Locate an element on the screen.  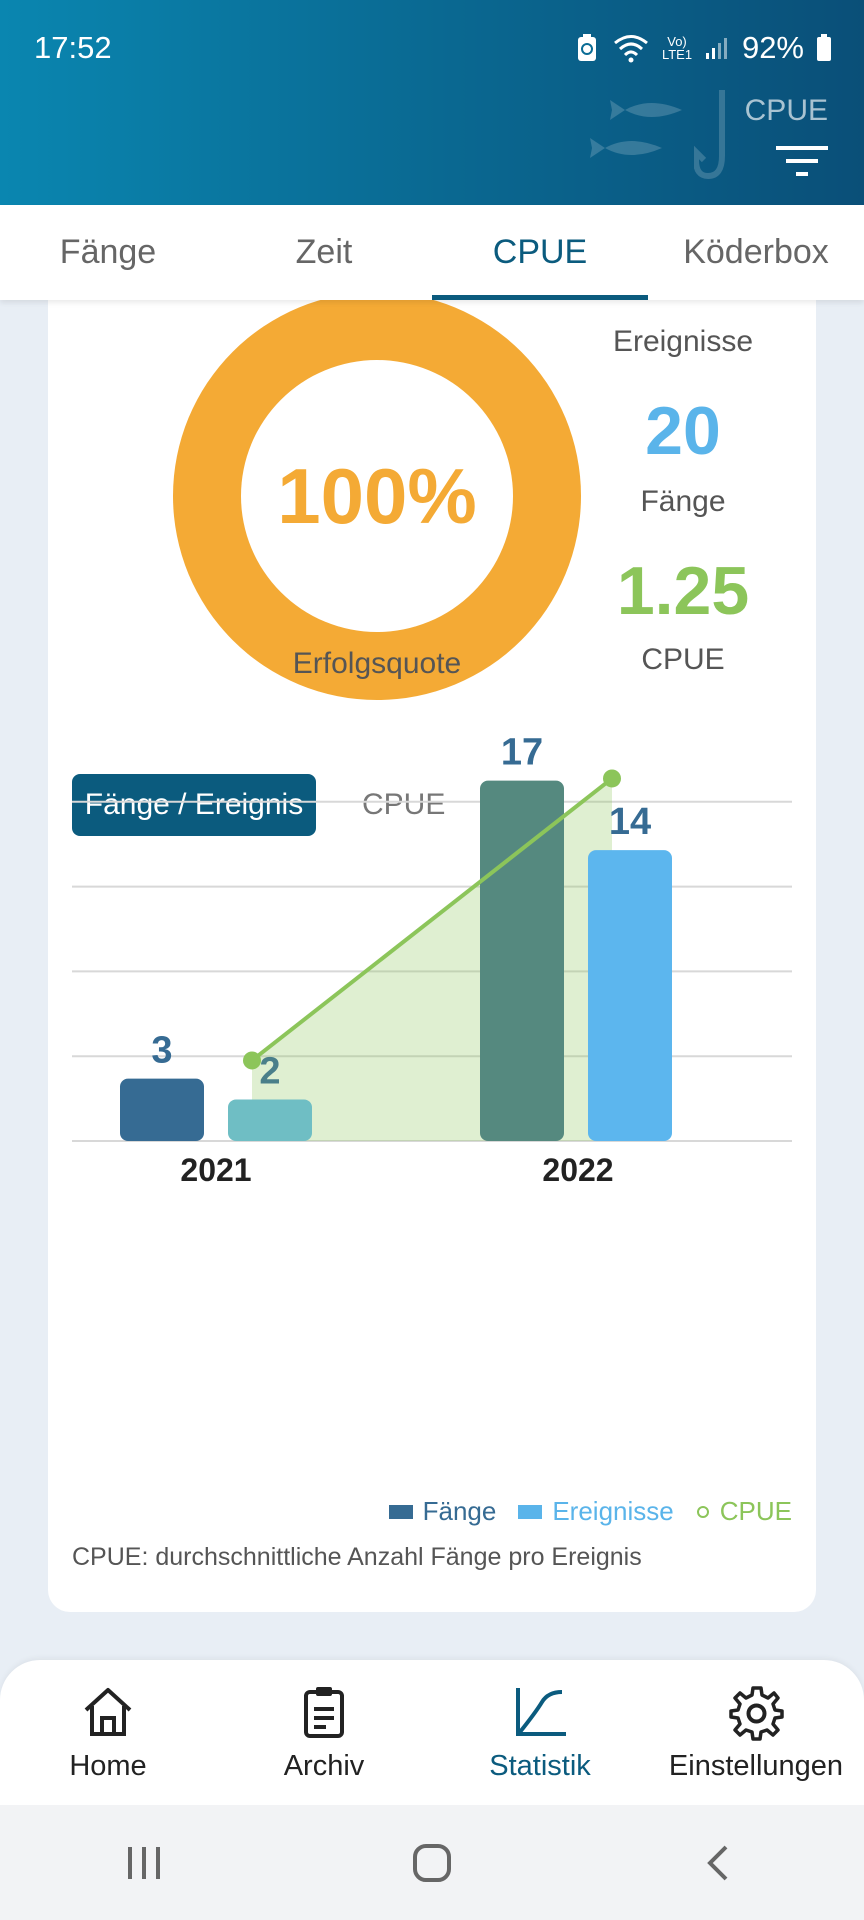
battery-saver-icon is located at coordinates (587, 48).